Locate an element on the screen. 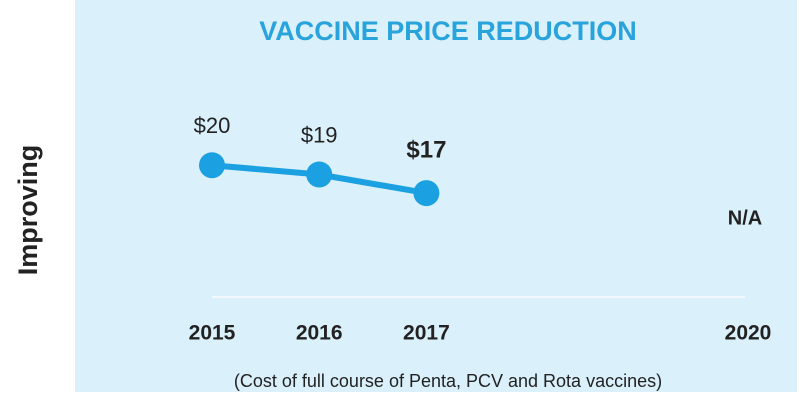 The height and width of the screenshot is (403, 809). chart-title: VACCINE PRICE REDUCTION is located at coordinates (448, 31).